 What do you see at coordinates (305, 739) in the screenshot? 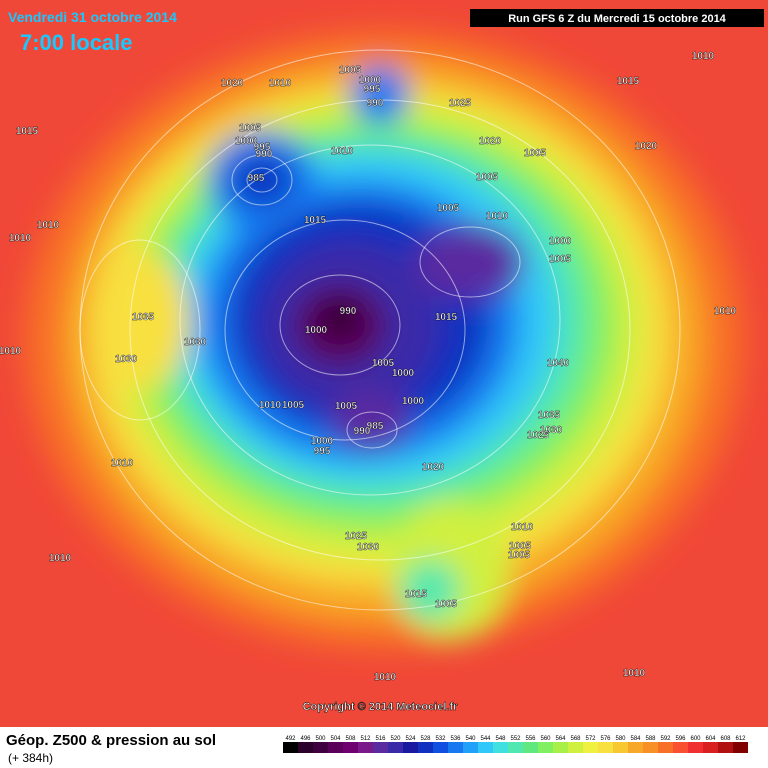
I see `colorbar-label: 496` at bounding box center [305, 739].